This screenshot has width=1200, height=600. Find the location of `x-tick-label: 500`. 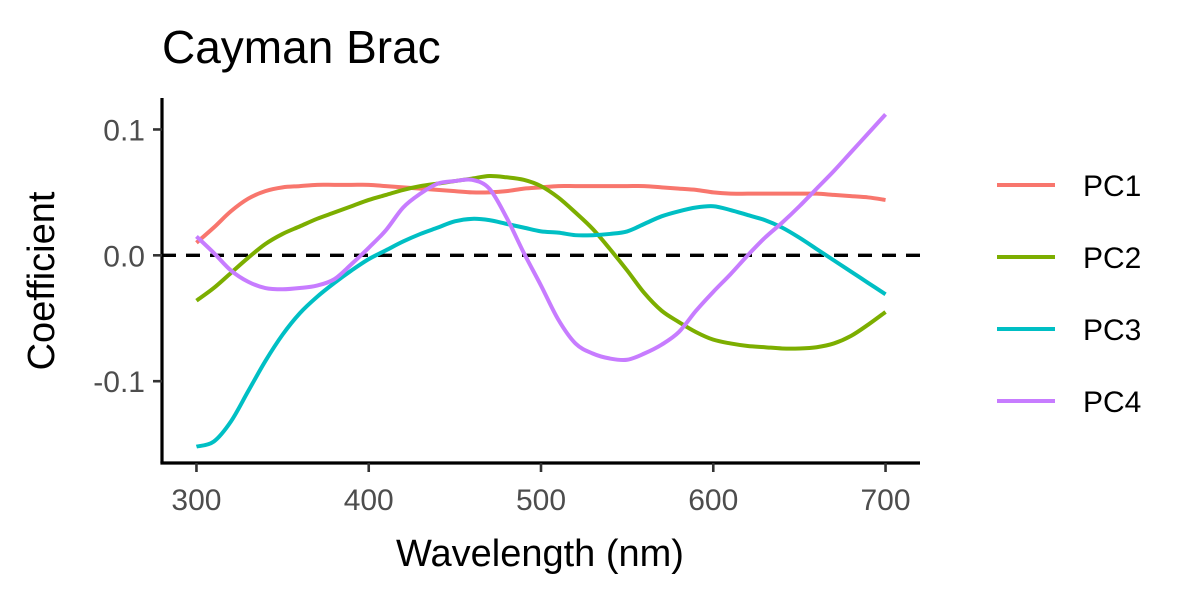

x-tick-label: 500 is located at coordinates (541, 500).